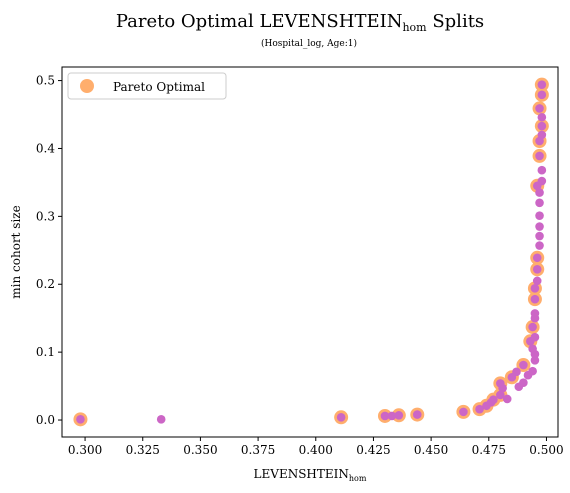 Image resolution: width=570 pixels, height=493 pixels. What do you see at coordinates (143, 450) in the screenshot?
I see `x-tick-label: 0.325` at bounding box center [143, 450].